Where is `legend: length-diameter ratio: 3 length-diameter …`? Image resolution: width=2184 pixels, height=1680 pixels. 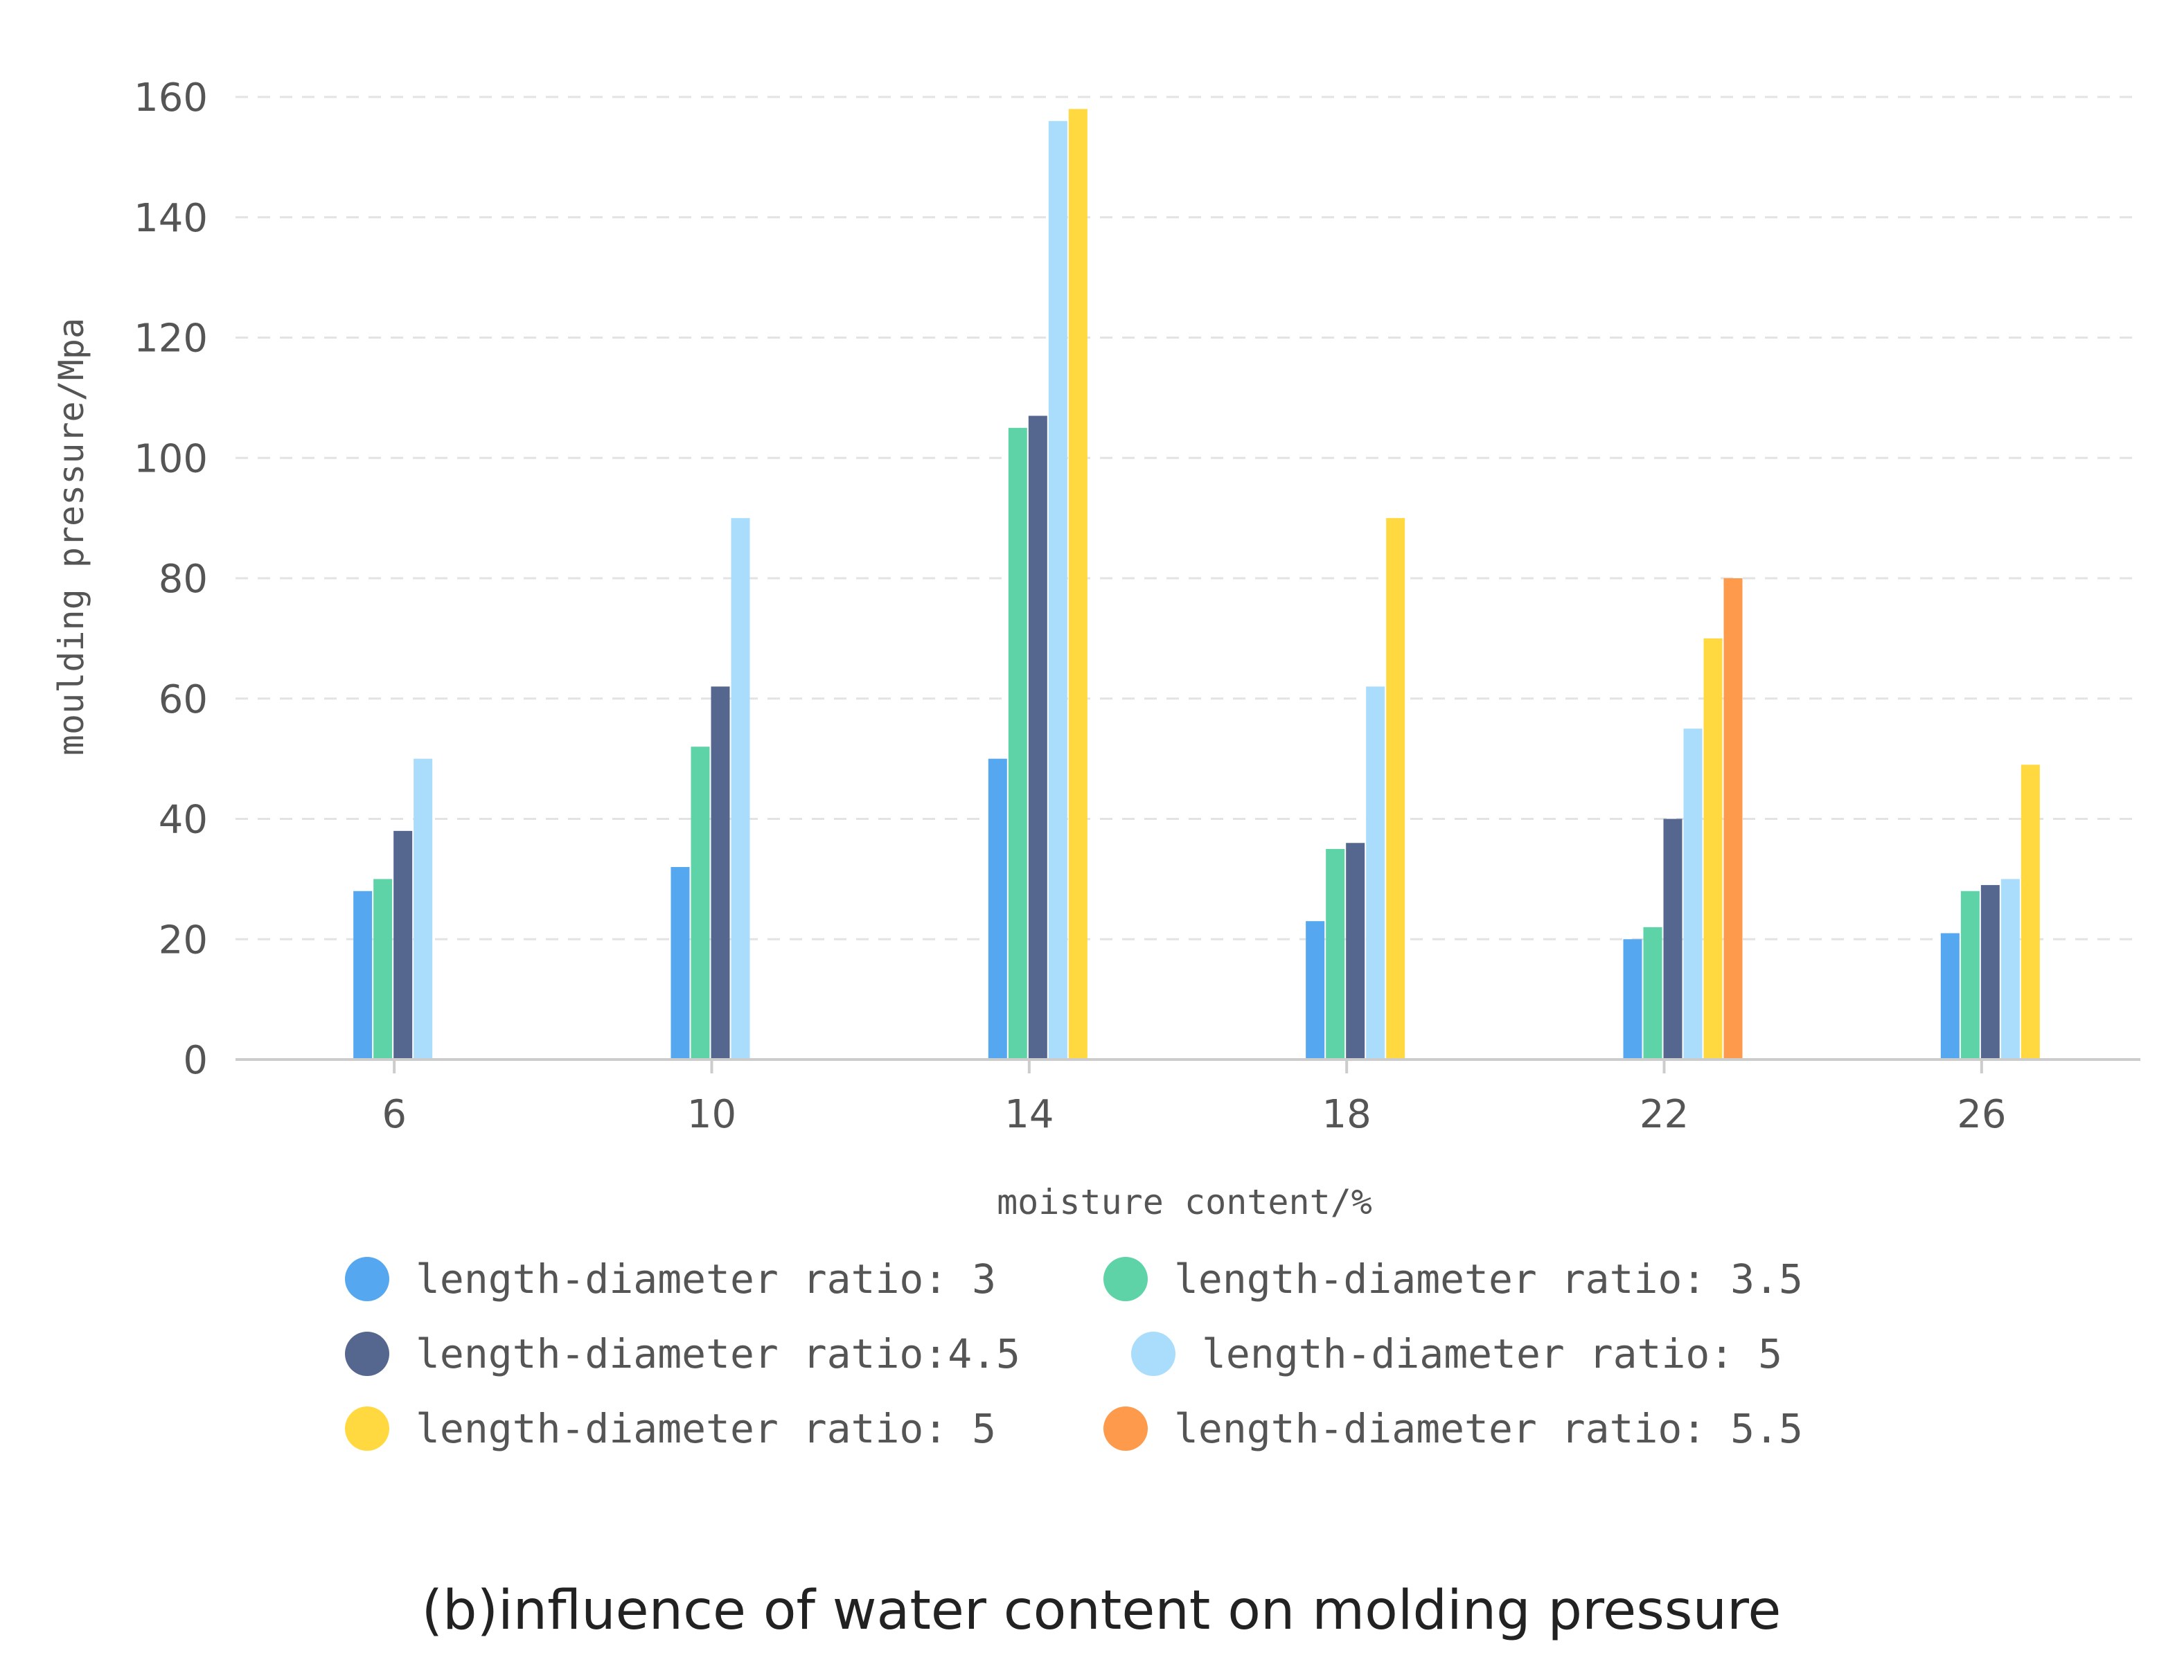
legend: length-diameter ratio: 3 length-diameter … is located at coordinates (1074, 1353).